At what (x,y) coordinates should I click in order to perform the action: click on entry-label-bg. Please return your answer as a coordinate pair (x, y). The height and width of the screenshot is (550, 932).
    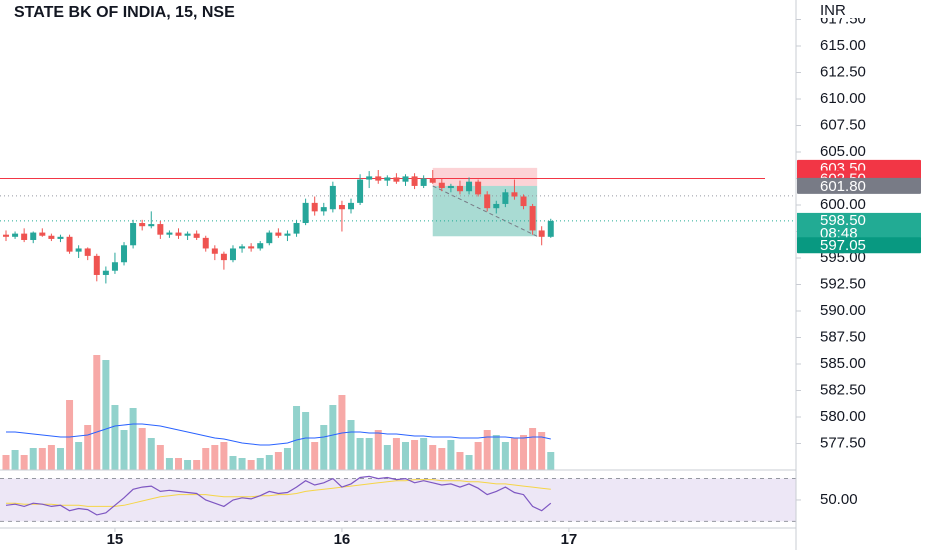
    Looking at the image, I should click on (859, 185).